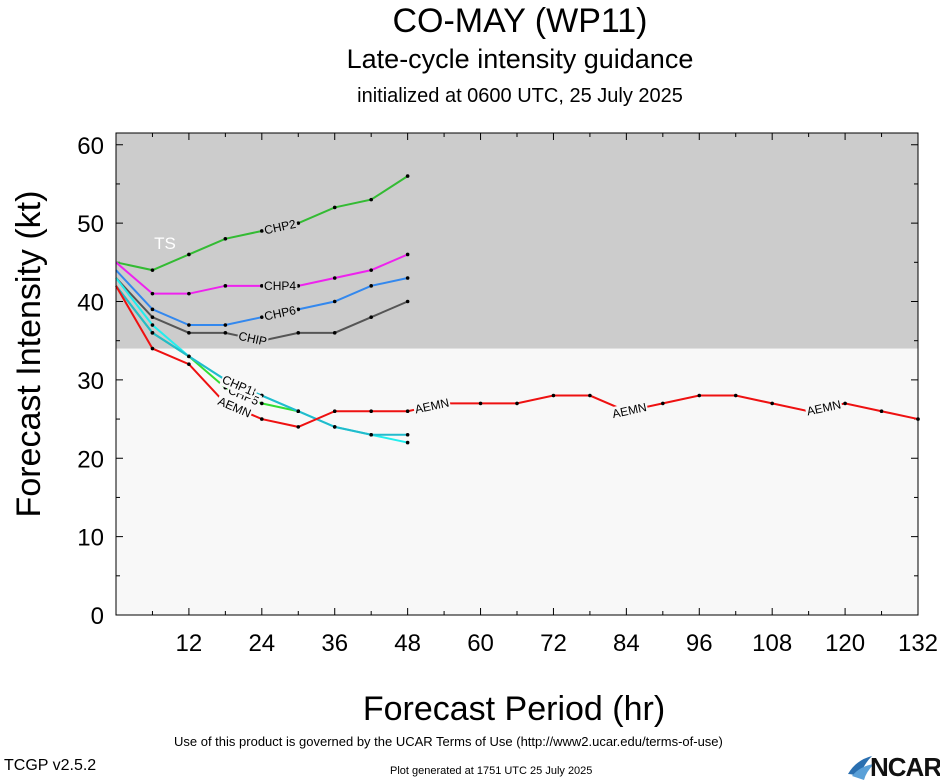 This screenshot has width=940, height=783. I want to click on chart-subtitle: Late-cycle intensity guidance, so click(520, 59).